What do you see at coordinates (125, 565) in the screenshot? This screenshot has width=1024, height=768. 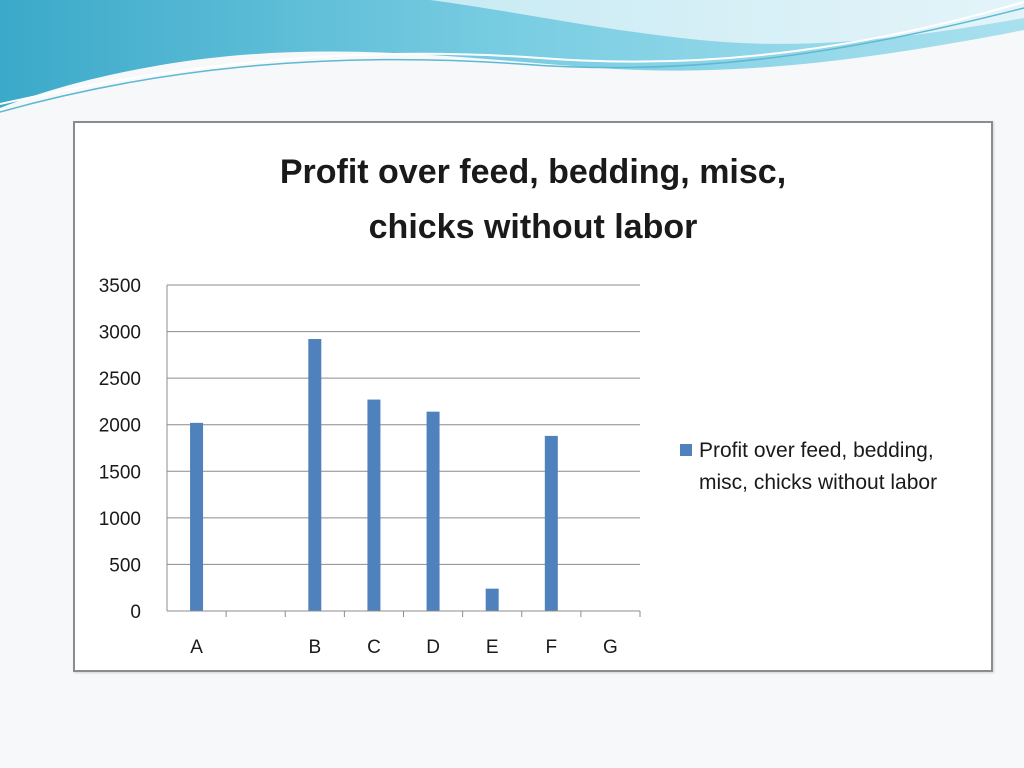 I see `y-tick-label: 500` at bounding box center [125, 565].